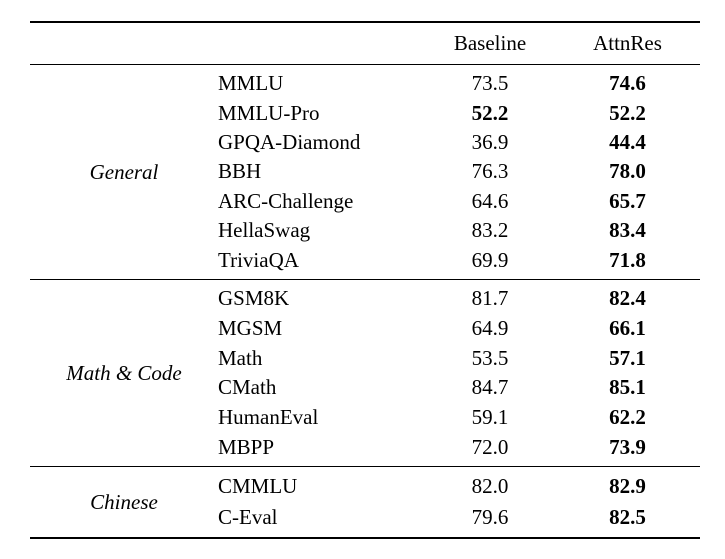 The height and width of the screenshot is (559, 725). Describe the element at coordinates (286, 200) in the screenshot. I see `benchmark-name: ARC-Challenge` at that location.